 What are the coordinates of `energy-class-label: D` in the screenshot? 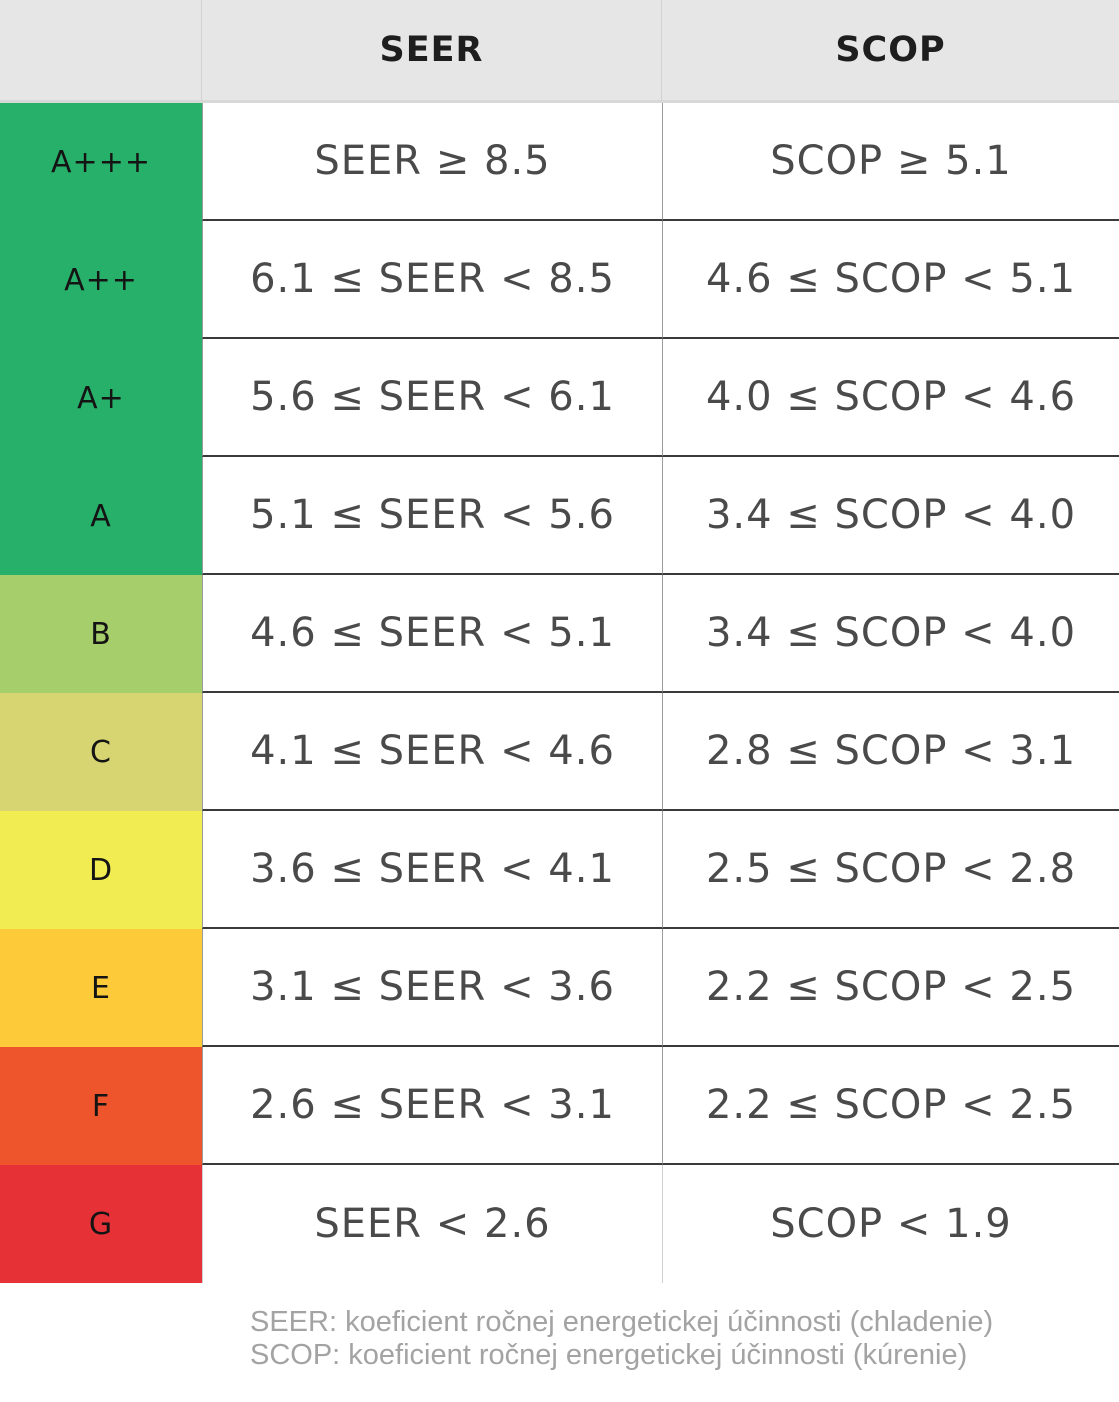 It's located at (101, 870).